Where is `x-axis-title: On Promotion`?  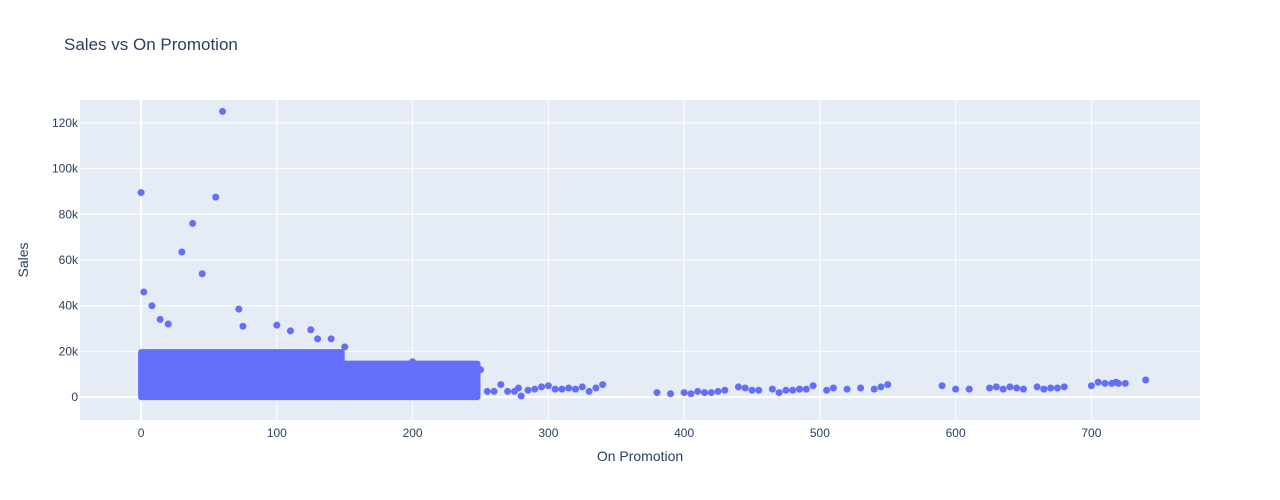 x-axis-title: On Promotion is located at coordinates (640, 456).